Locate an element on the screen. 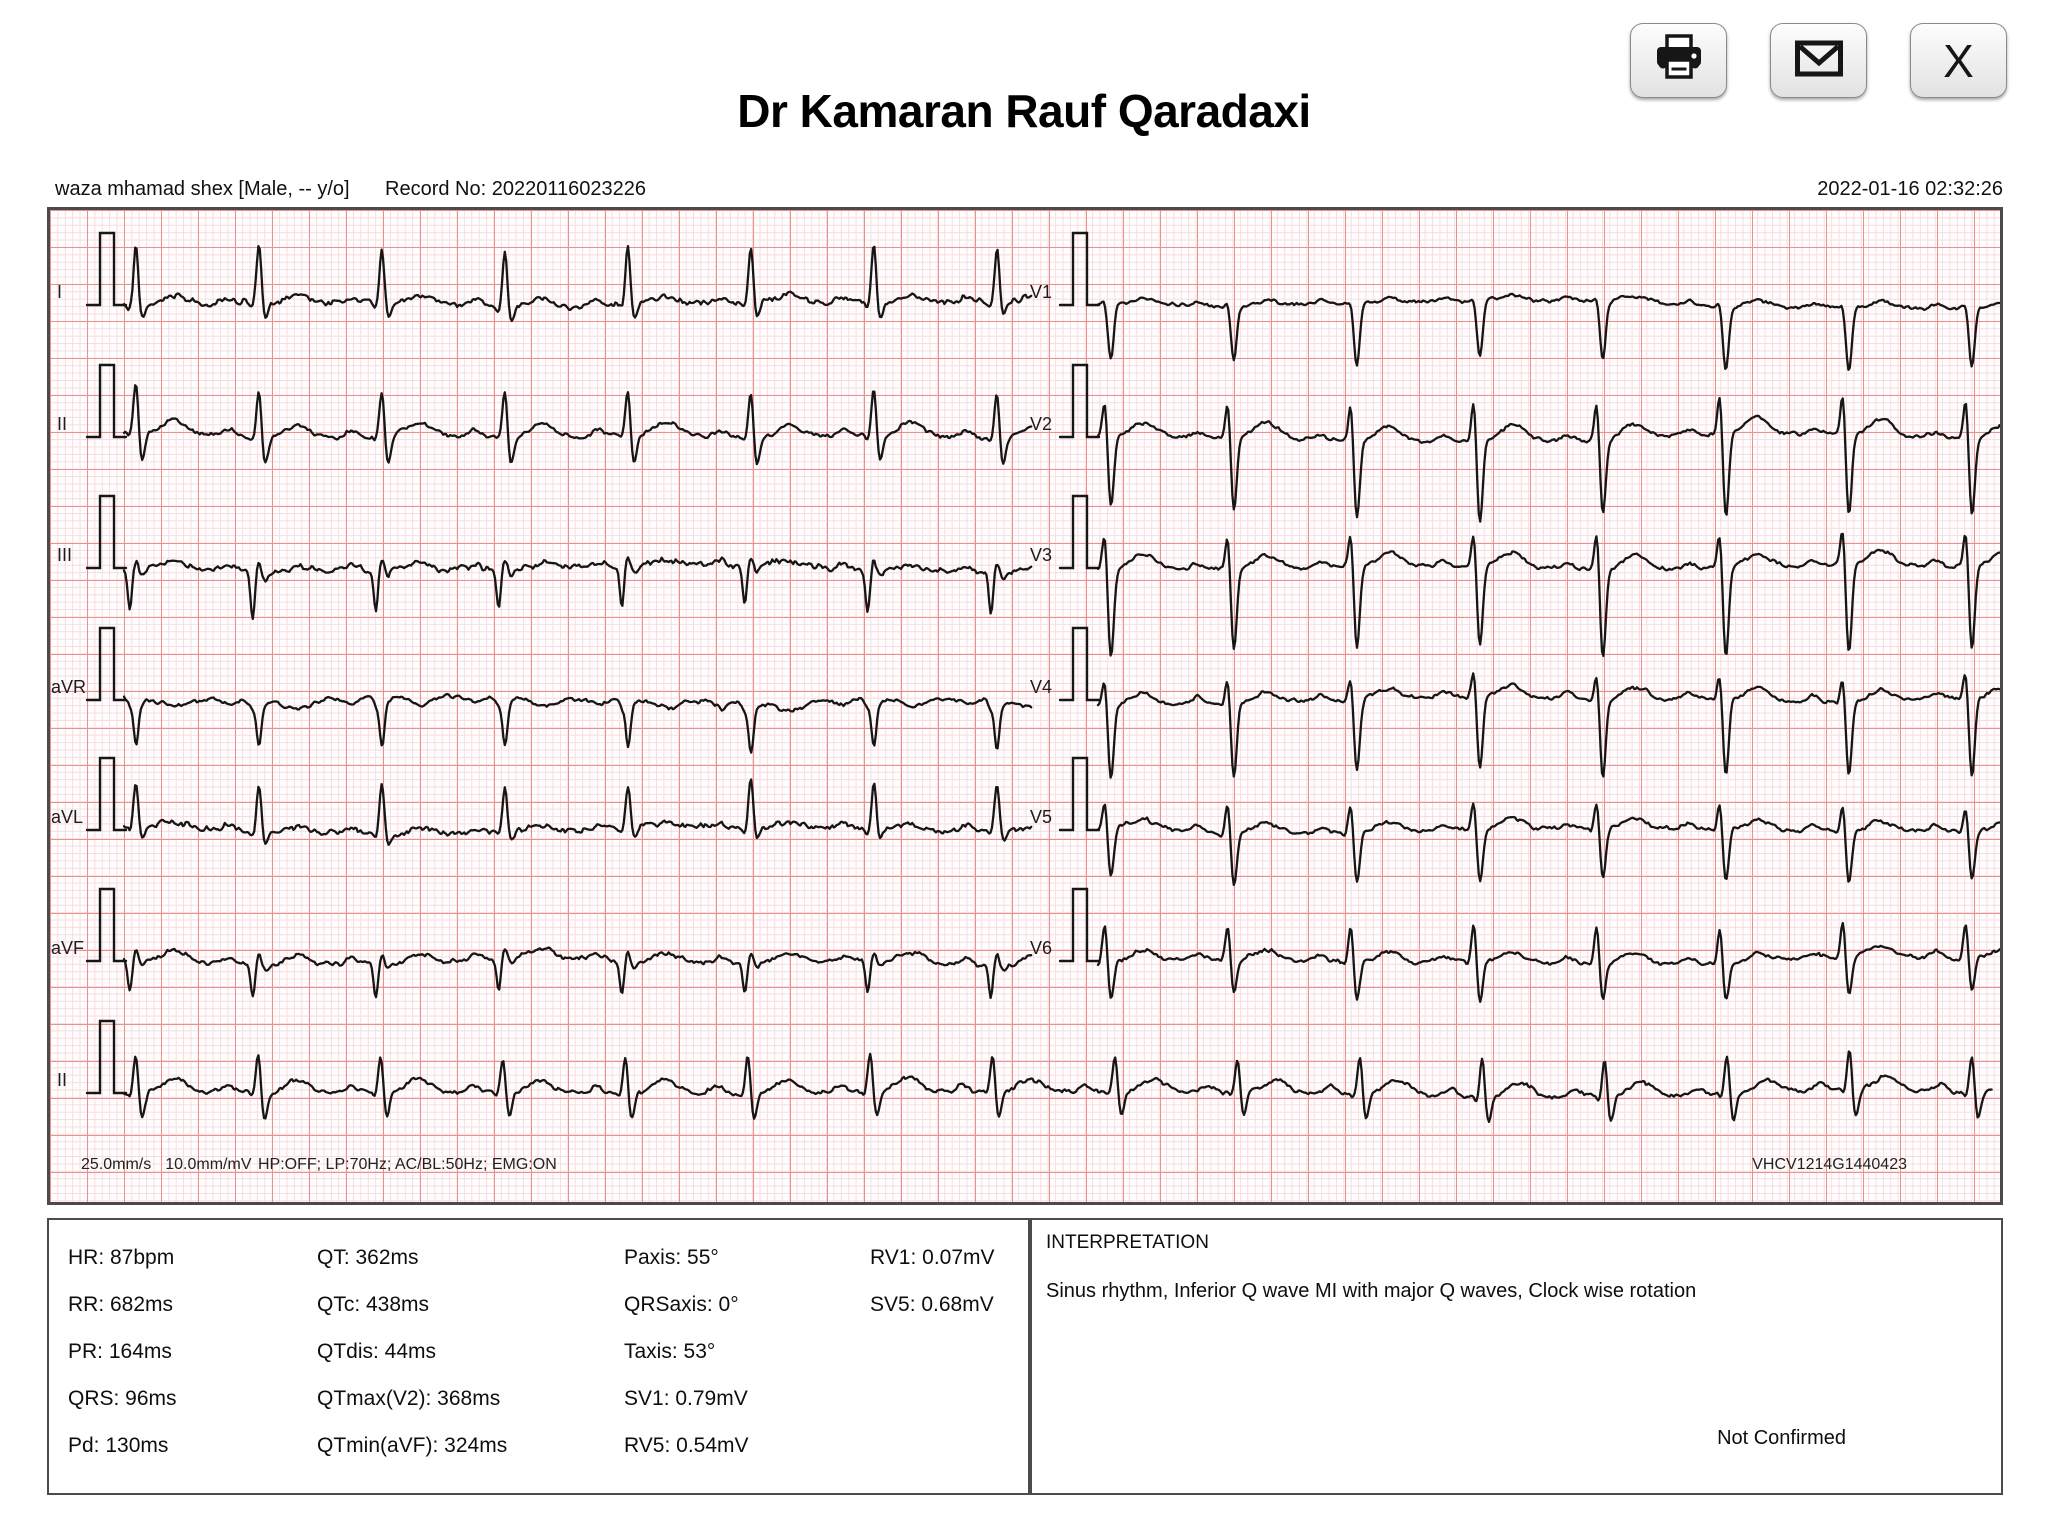  lead-label-ii: II is located at coordinates (62, 424).